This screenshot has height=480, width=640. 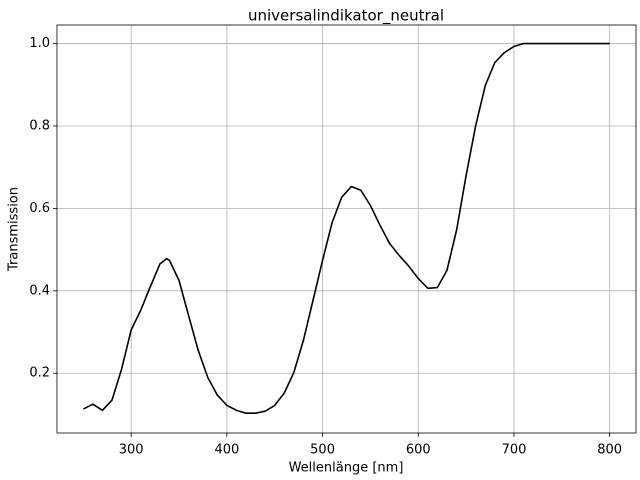 I want to click on y-tick-label: 0.4, so click(x=39, y=290).